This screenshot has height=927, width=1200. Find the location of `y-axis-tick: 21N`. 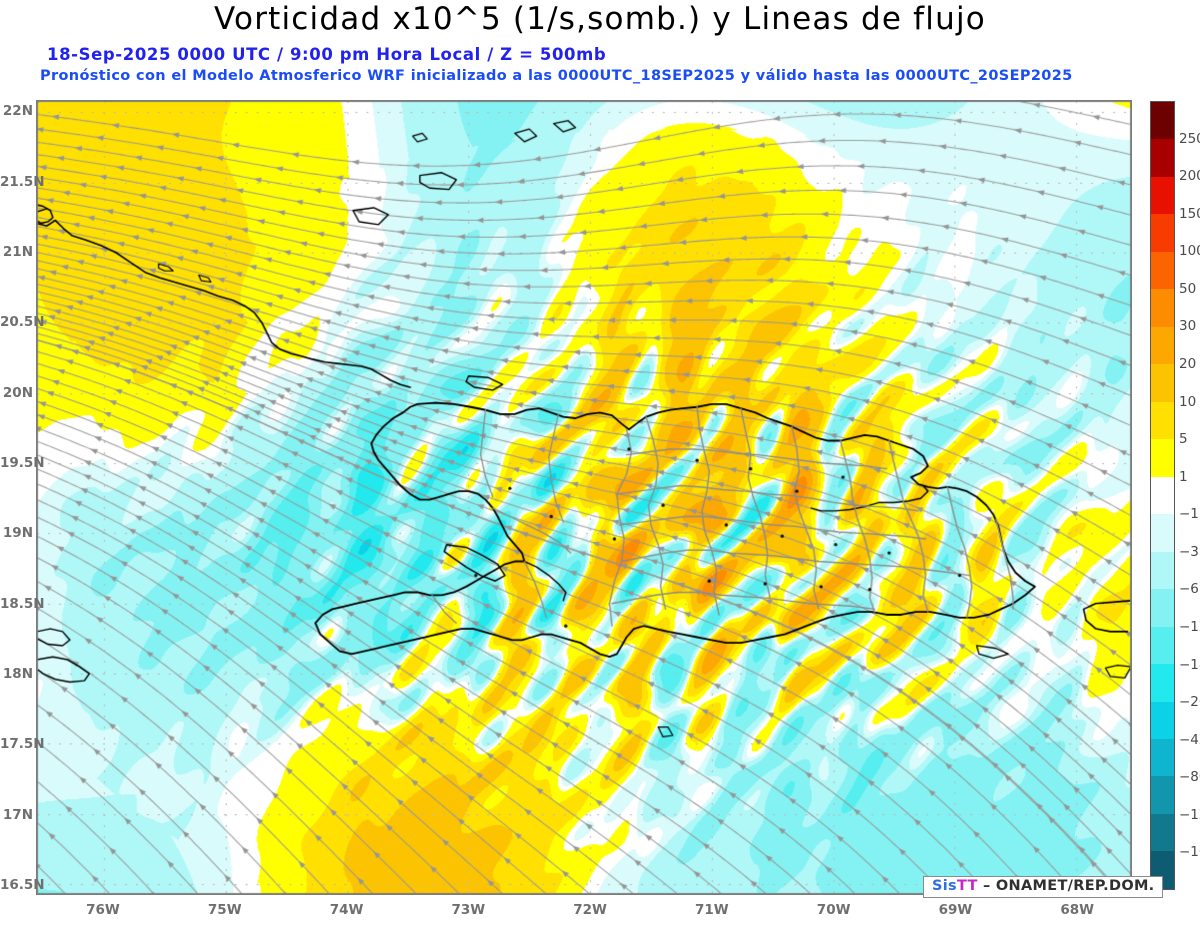

y-axis-tick: 21N is located at coordinates (17, 251).